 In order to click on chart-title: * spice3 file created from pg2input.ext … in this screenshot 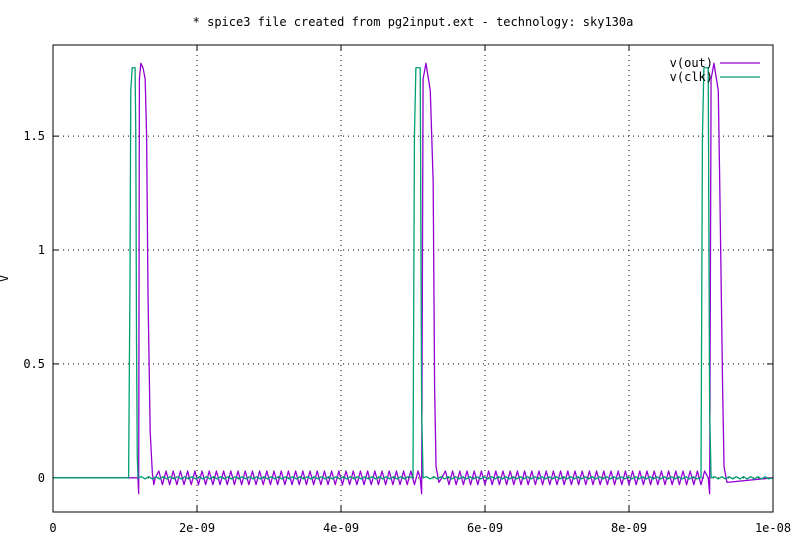, I will do `click(413, 22)`.